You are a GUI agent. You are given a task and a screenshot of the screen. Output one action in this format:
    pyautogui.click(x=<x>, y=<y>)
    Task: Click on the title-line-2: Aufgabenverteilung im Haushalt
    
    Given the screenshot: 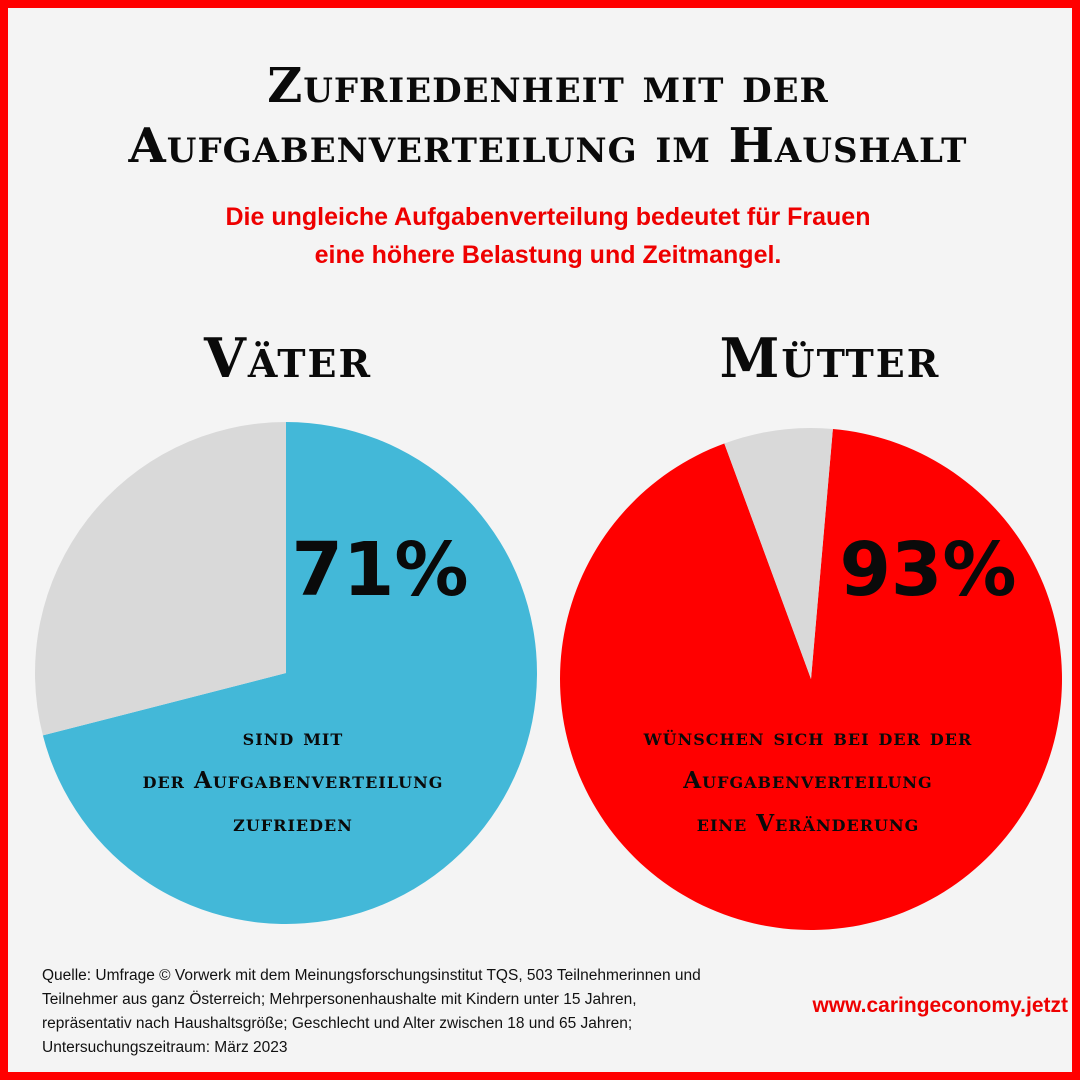 What is the action you would take?
    pyautogui.click(x=548, y=146)
    